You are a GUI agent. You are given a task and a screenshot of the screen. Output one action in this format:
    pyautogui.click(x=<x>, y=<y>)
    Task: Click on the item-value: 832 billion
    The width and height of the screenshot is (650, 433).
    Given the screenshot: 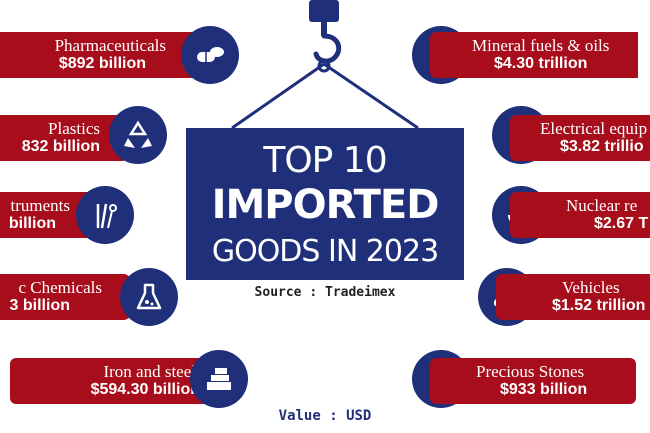 What is the action you would take?
    pyautogui.click(x=60, y=146)
    